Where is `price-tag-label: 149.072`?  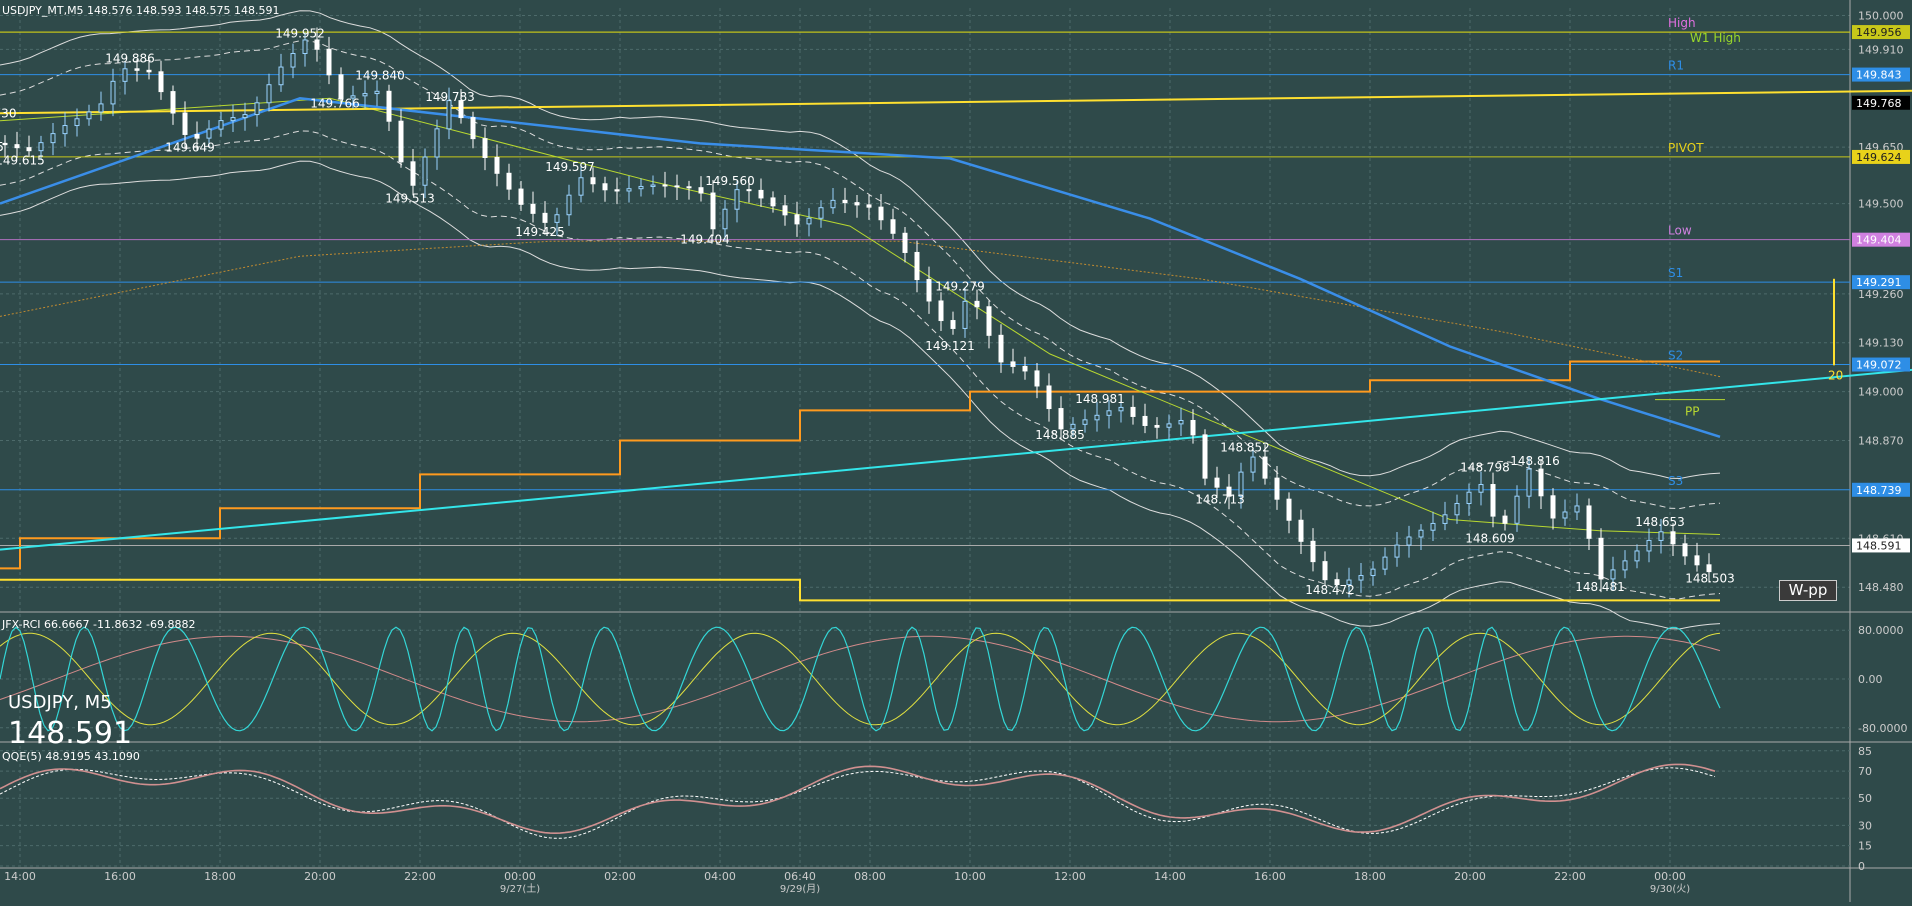 price-tag-label: 149.072 is located at coordinates (1879, 365).